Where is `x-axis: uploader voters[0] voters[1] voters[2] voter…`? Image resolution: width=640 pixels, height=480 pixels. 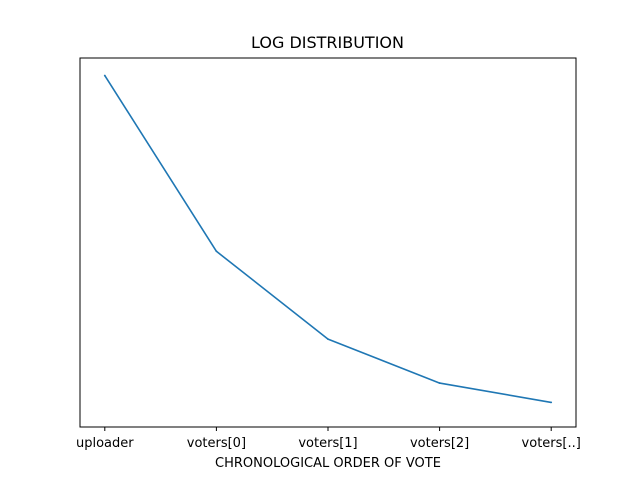 x-axis: uploader voters[0] voters[1] voters[2] voter… is located at coordinates (328, 439).